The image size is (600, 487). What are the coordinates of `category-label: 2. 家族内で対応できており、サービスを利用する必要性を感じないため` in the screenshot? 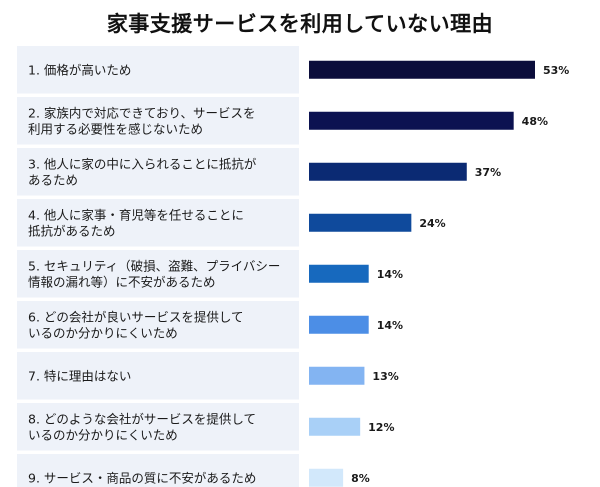 It's located at (142, 120).